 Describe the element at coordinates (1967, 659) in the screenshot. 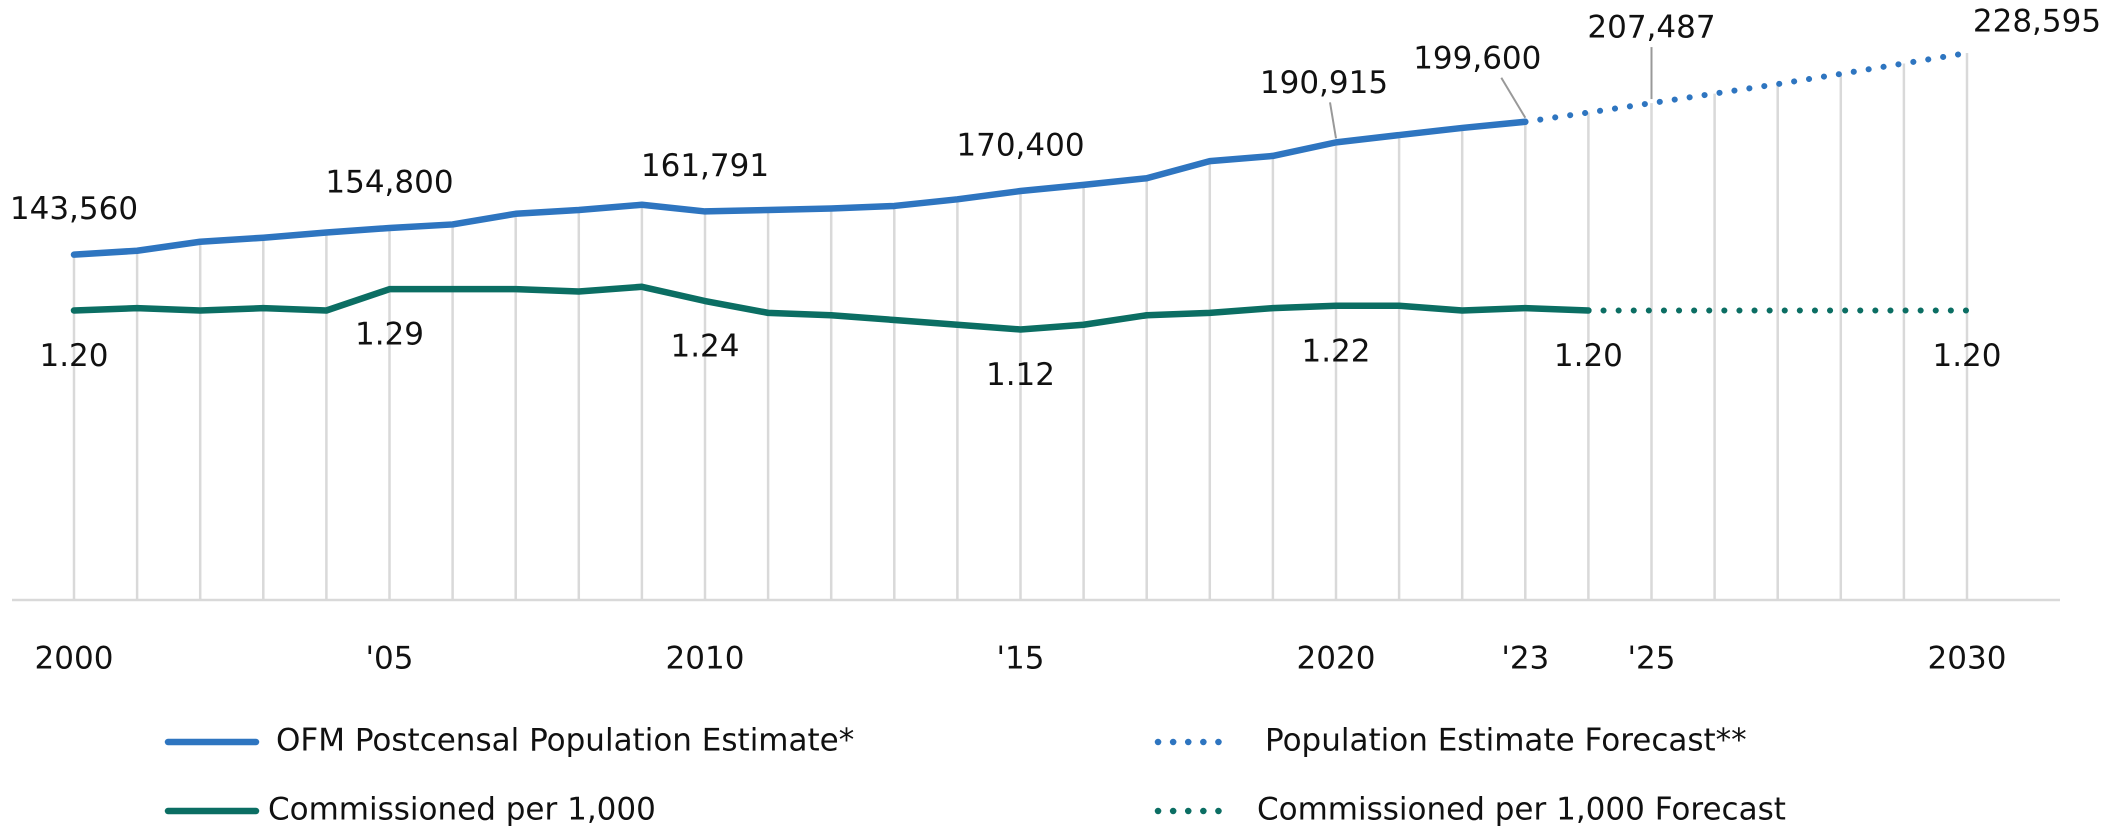

I see `x-tick-label: 2030` at that location.